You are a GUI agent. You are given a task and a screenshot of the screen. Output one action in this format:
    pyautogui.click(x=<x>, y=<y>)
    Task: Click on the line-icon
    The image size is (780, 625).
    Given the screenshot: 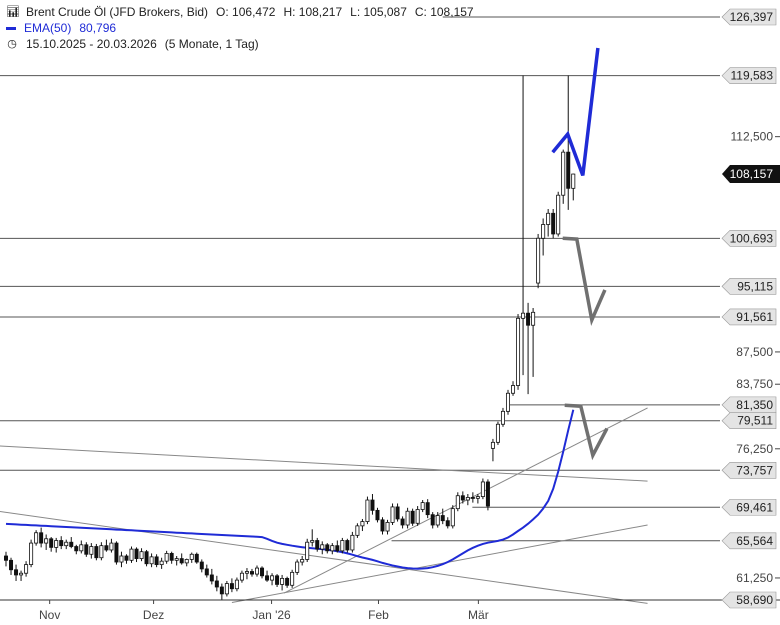 What is the action you would take?
    pyautogui.click(x=11, y=28)
    